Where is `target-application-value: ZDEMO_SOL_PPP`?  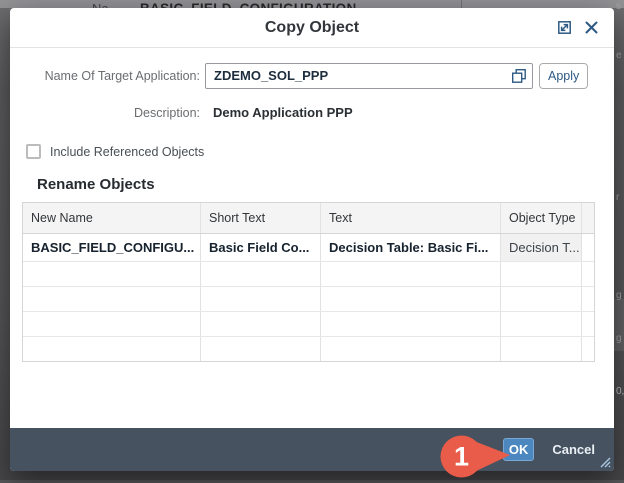
target-application-value: ZDEMO_SOL_PPP is located at coordinates (271, 75).